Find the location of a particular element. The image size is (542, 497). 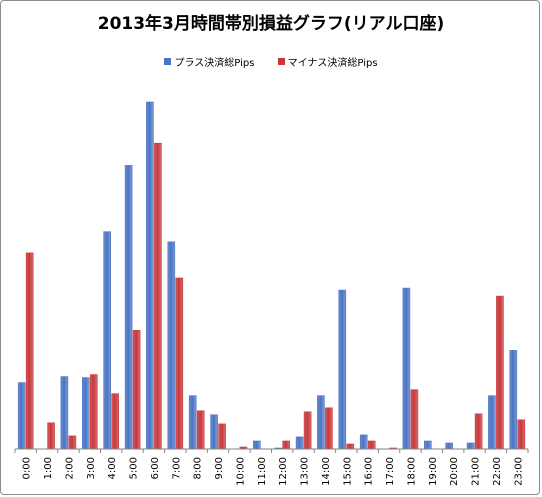

chart-title: 2013年3月時間帯別損益グラフ(リアル口座) is located at coordinates (271, 24).